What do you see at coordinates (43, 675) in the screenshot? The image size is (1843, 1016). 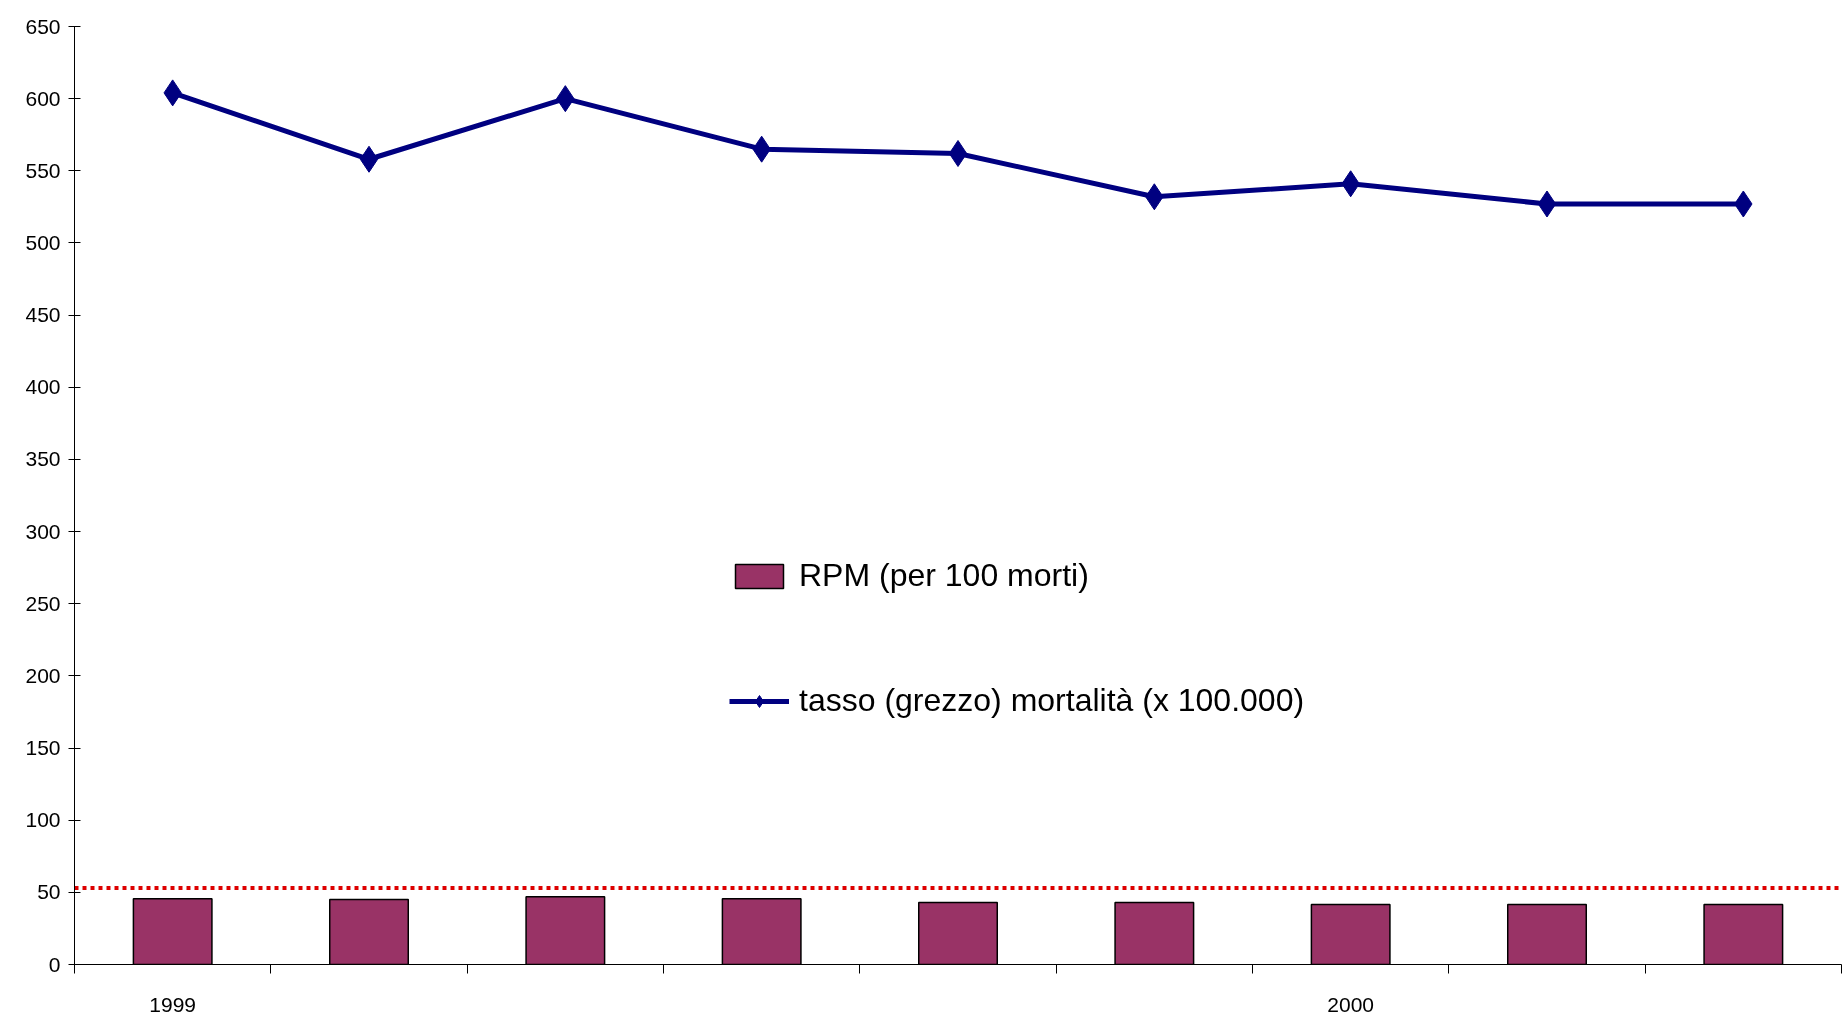 I see `y-tick-label: 200` at bounding box center [43, 675].